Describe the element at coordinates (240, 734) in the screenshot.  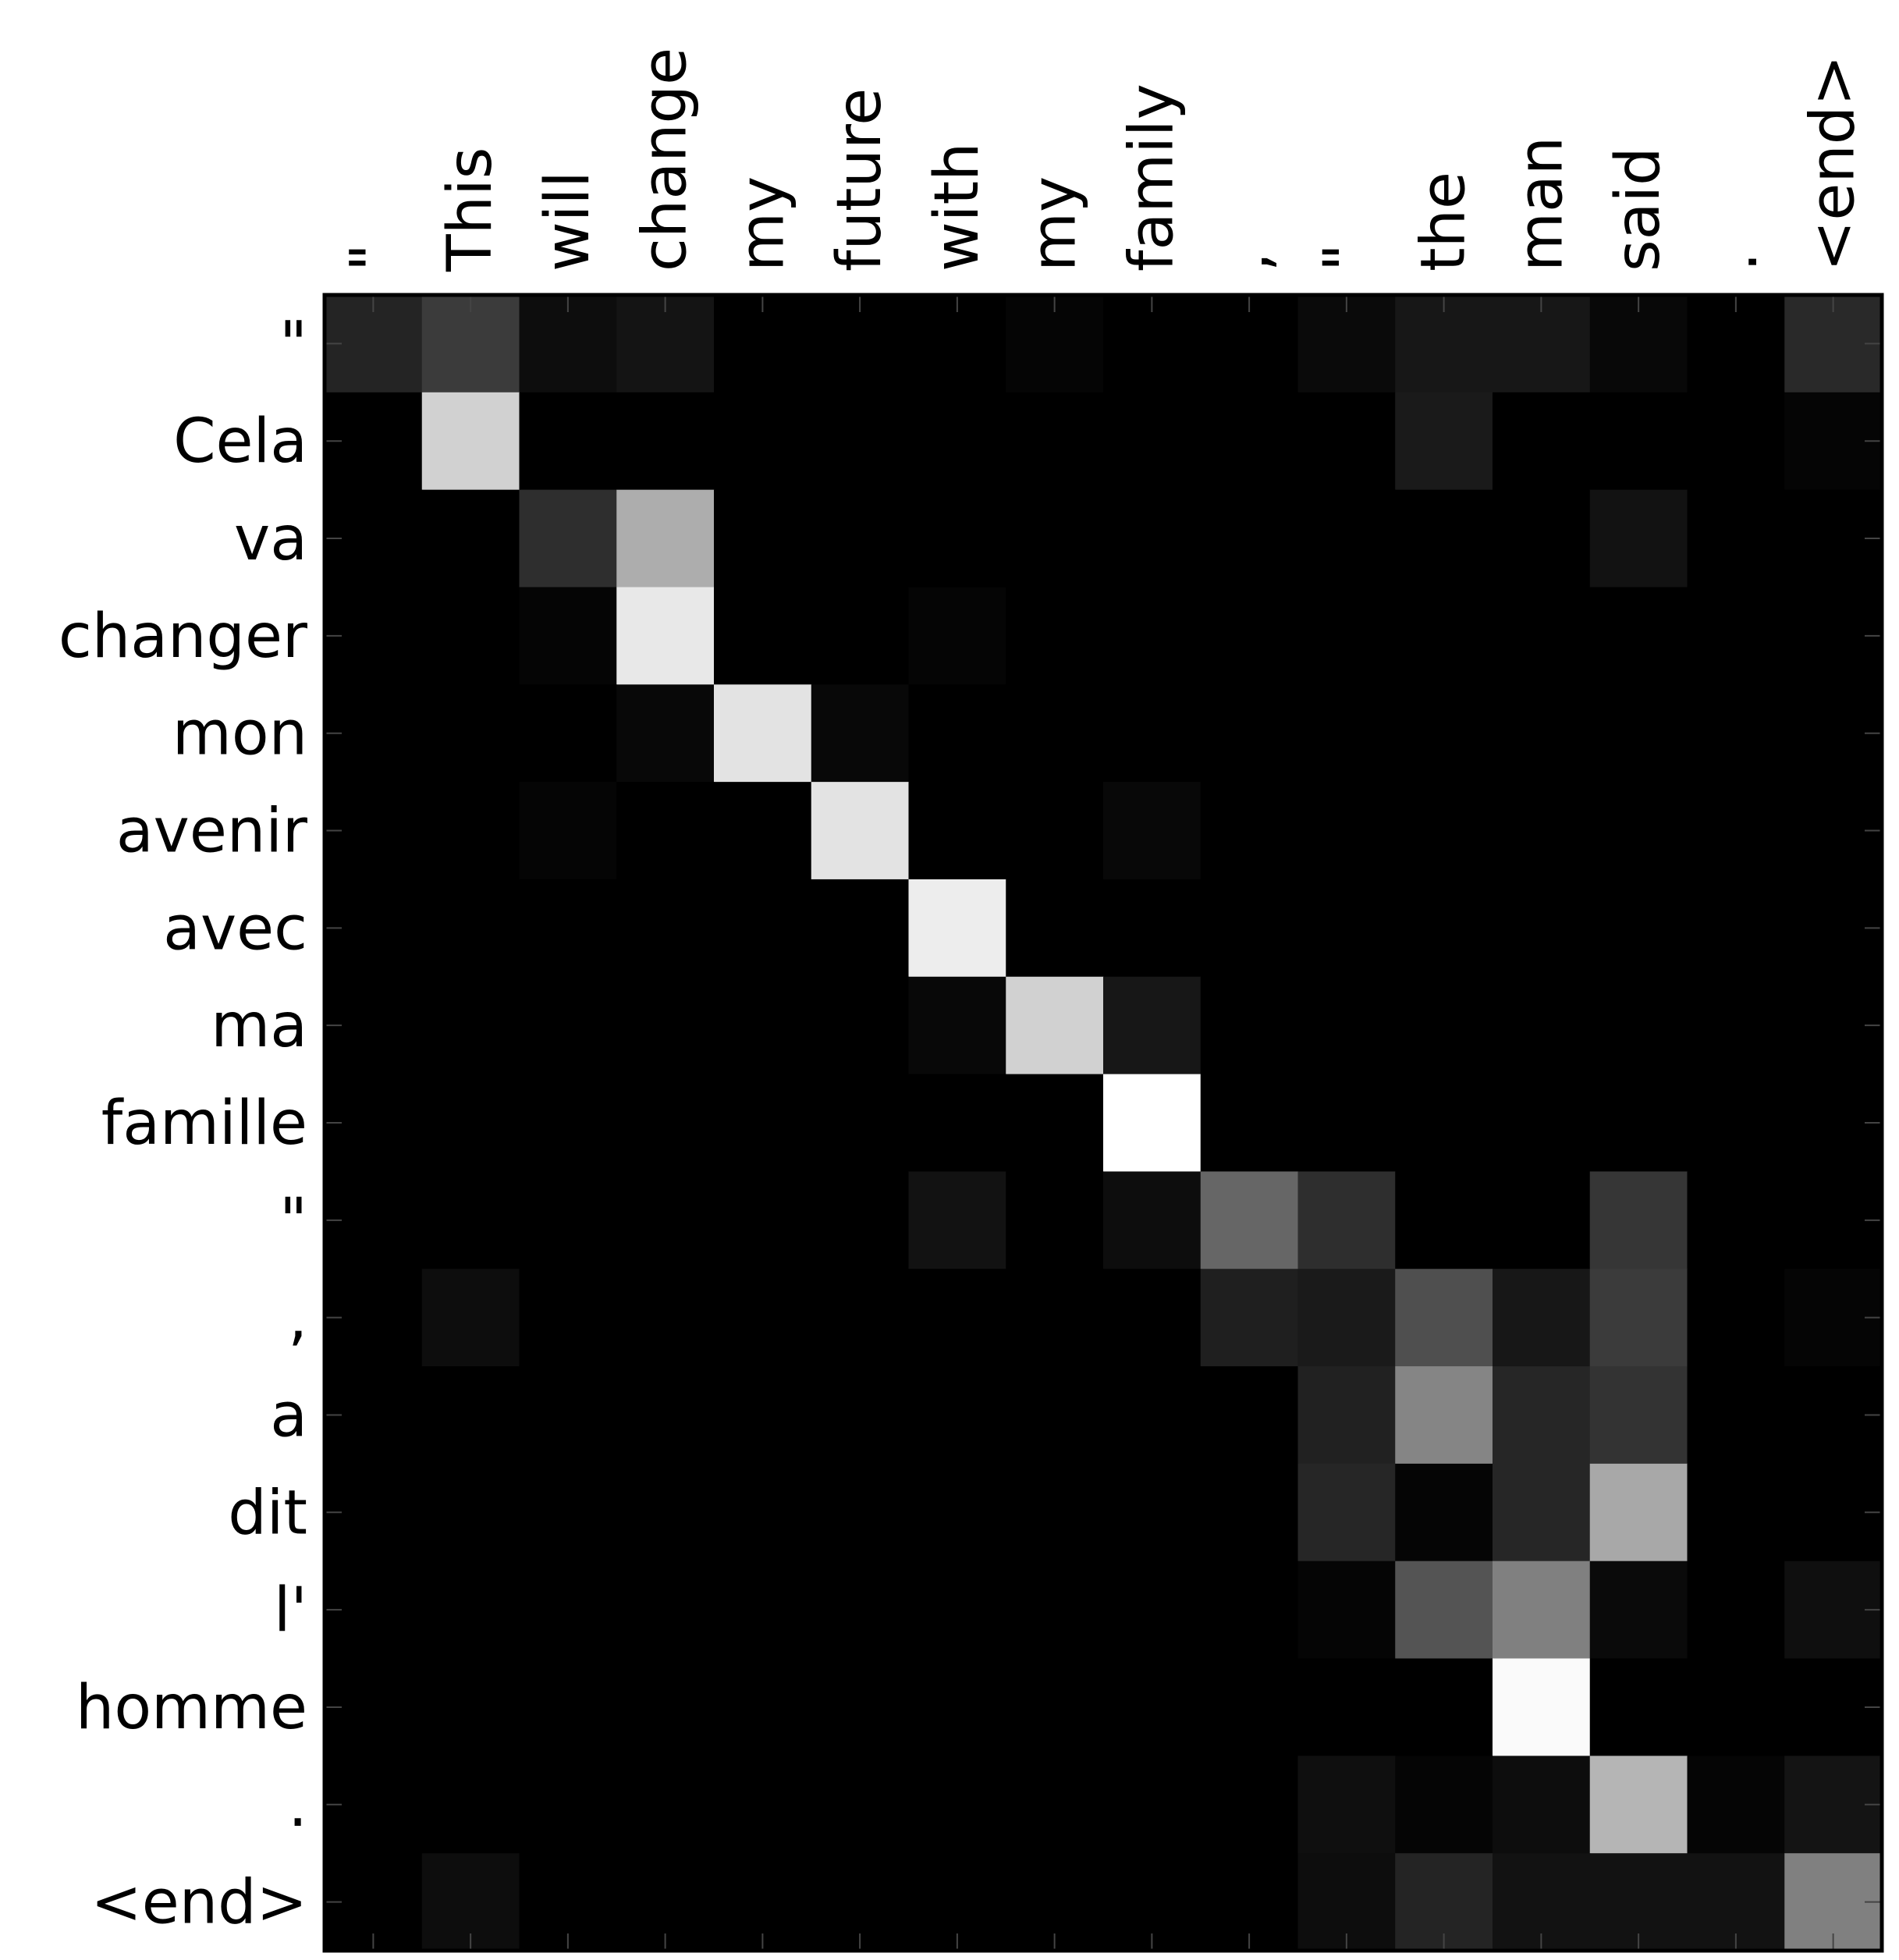
I see `y-tick-label-4: mon` at that location.